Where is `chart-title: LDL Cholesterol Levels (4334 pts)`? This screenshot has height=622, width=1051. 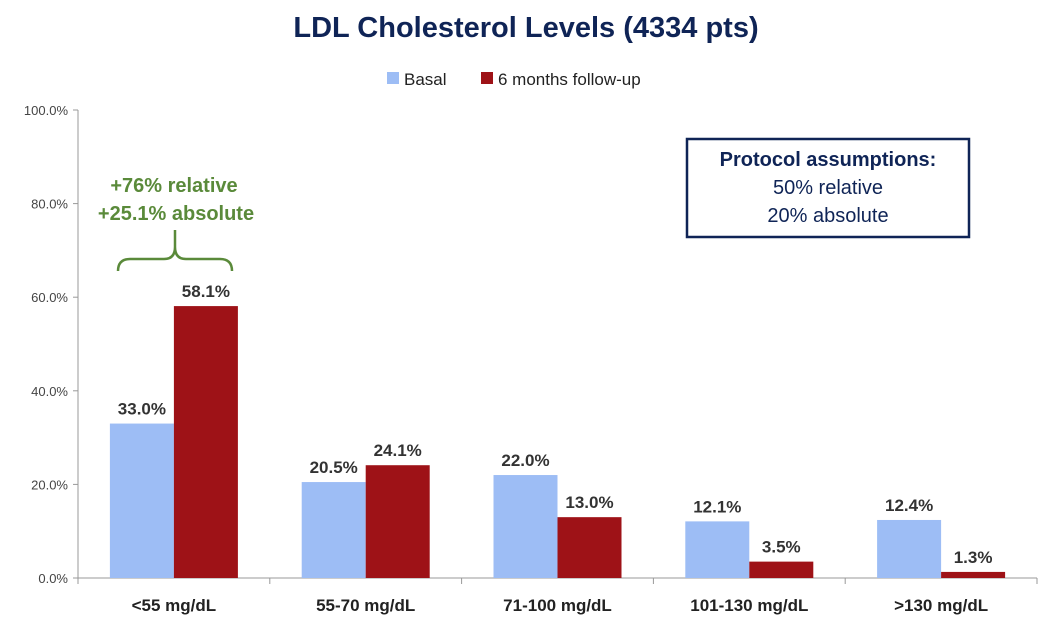
chart-title: LDL Cholesterol Levels (4334 pts) is located at coordinates (525, 28).